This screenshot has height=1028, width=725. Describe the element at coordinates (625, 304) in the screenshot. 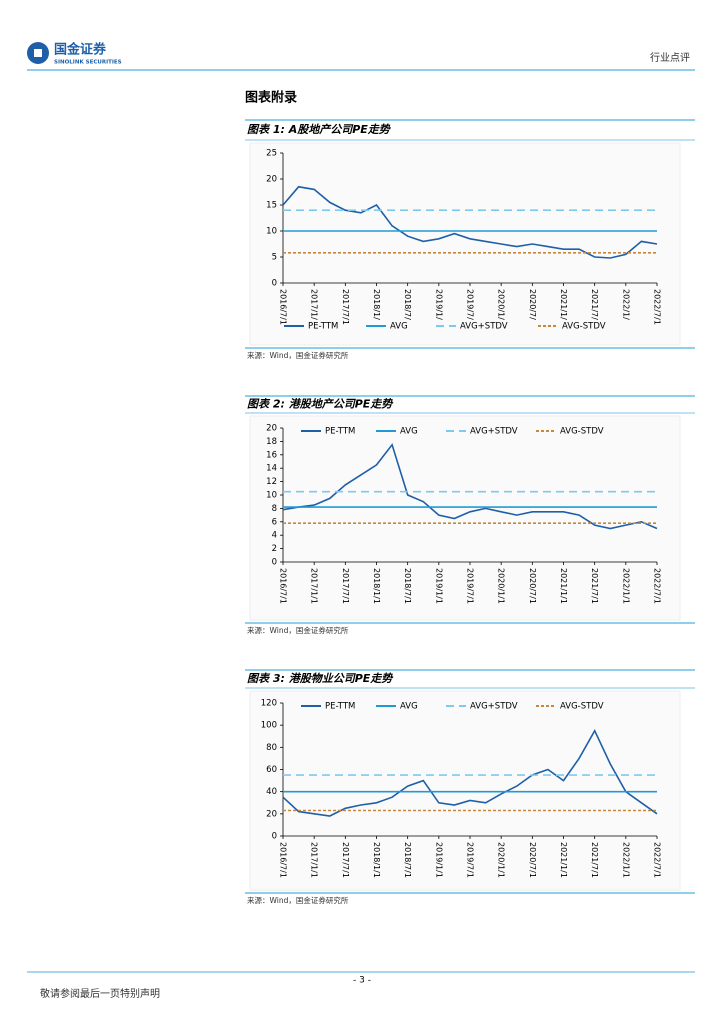

I see `x-tick-label: 2022/1/` at that location.